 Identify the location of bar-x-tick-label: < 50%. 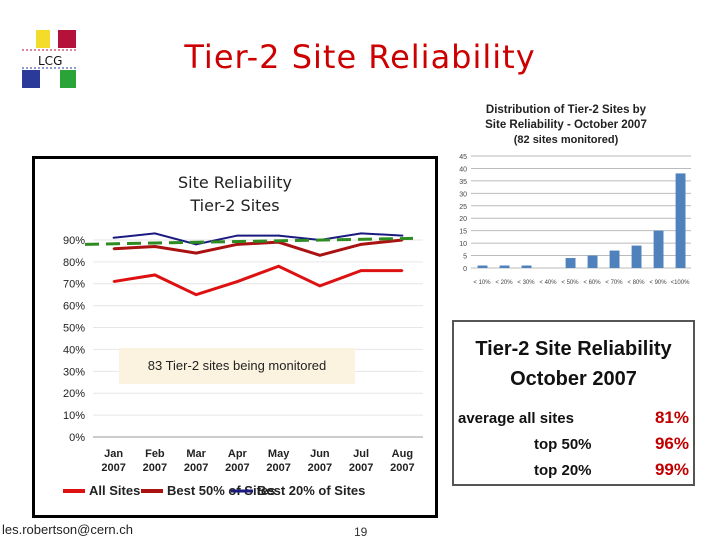
(570, 283).